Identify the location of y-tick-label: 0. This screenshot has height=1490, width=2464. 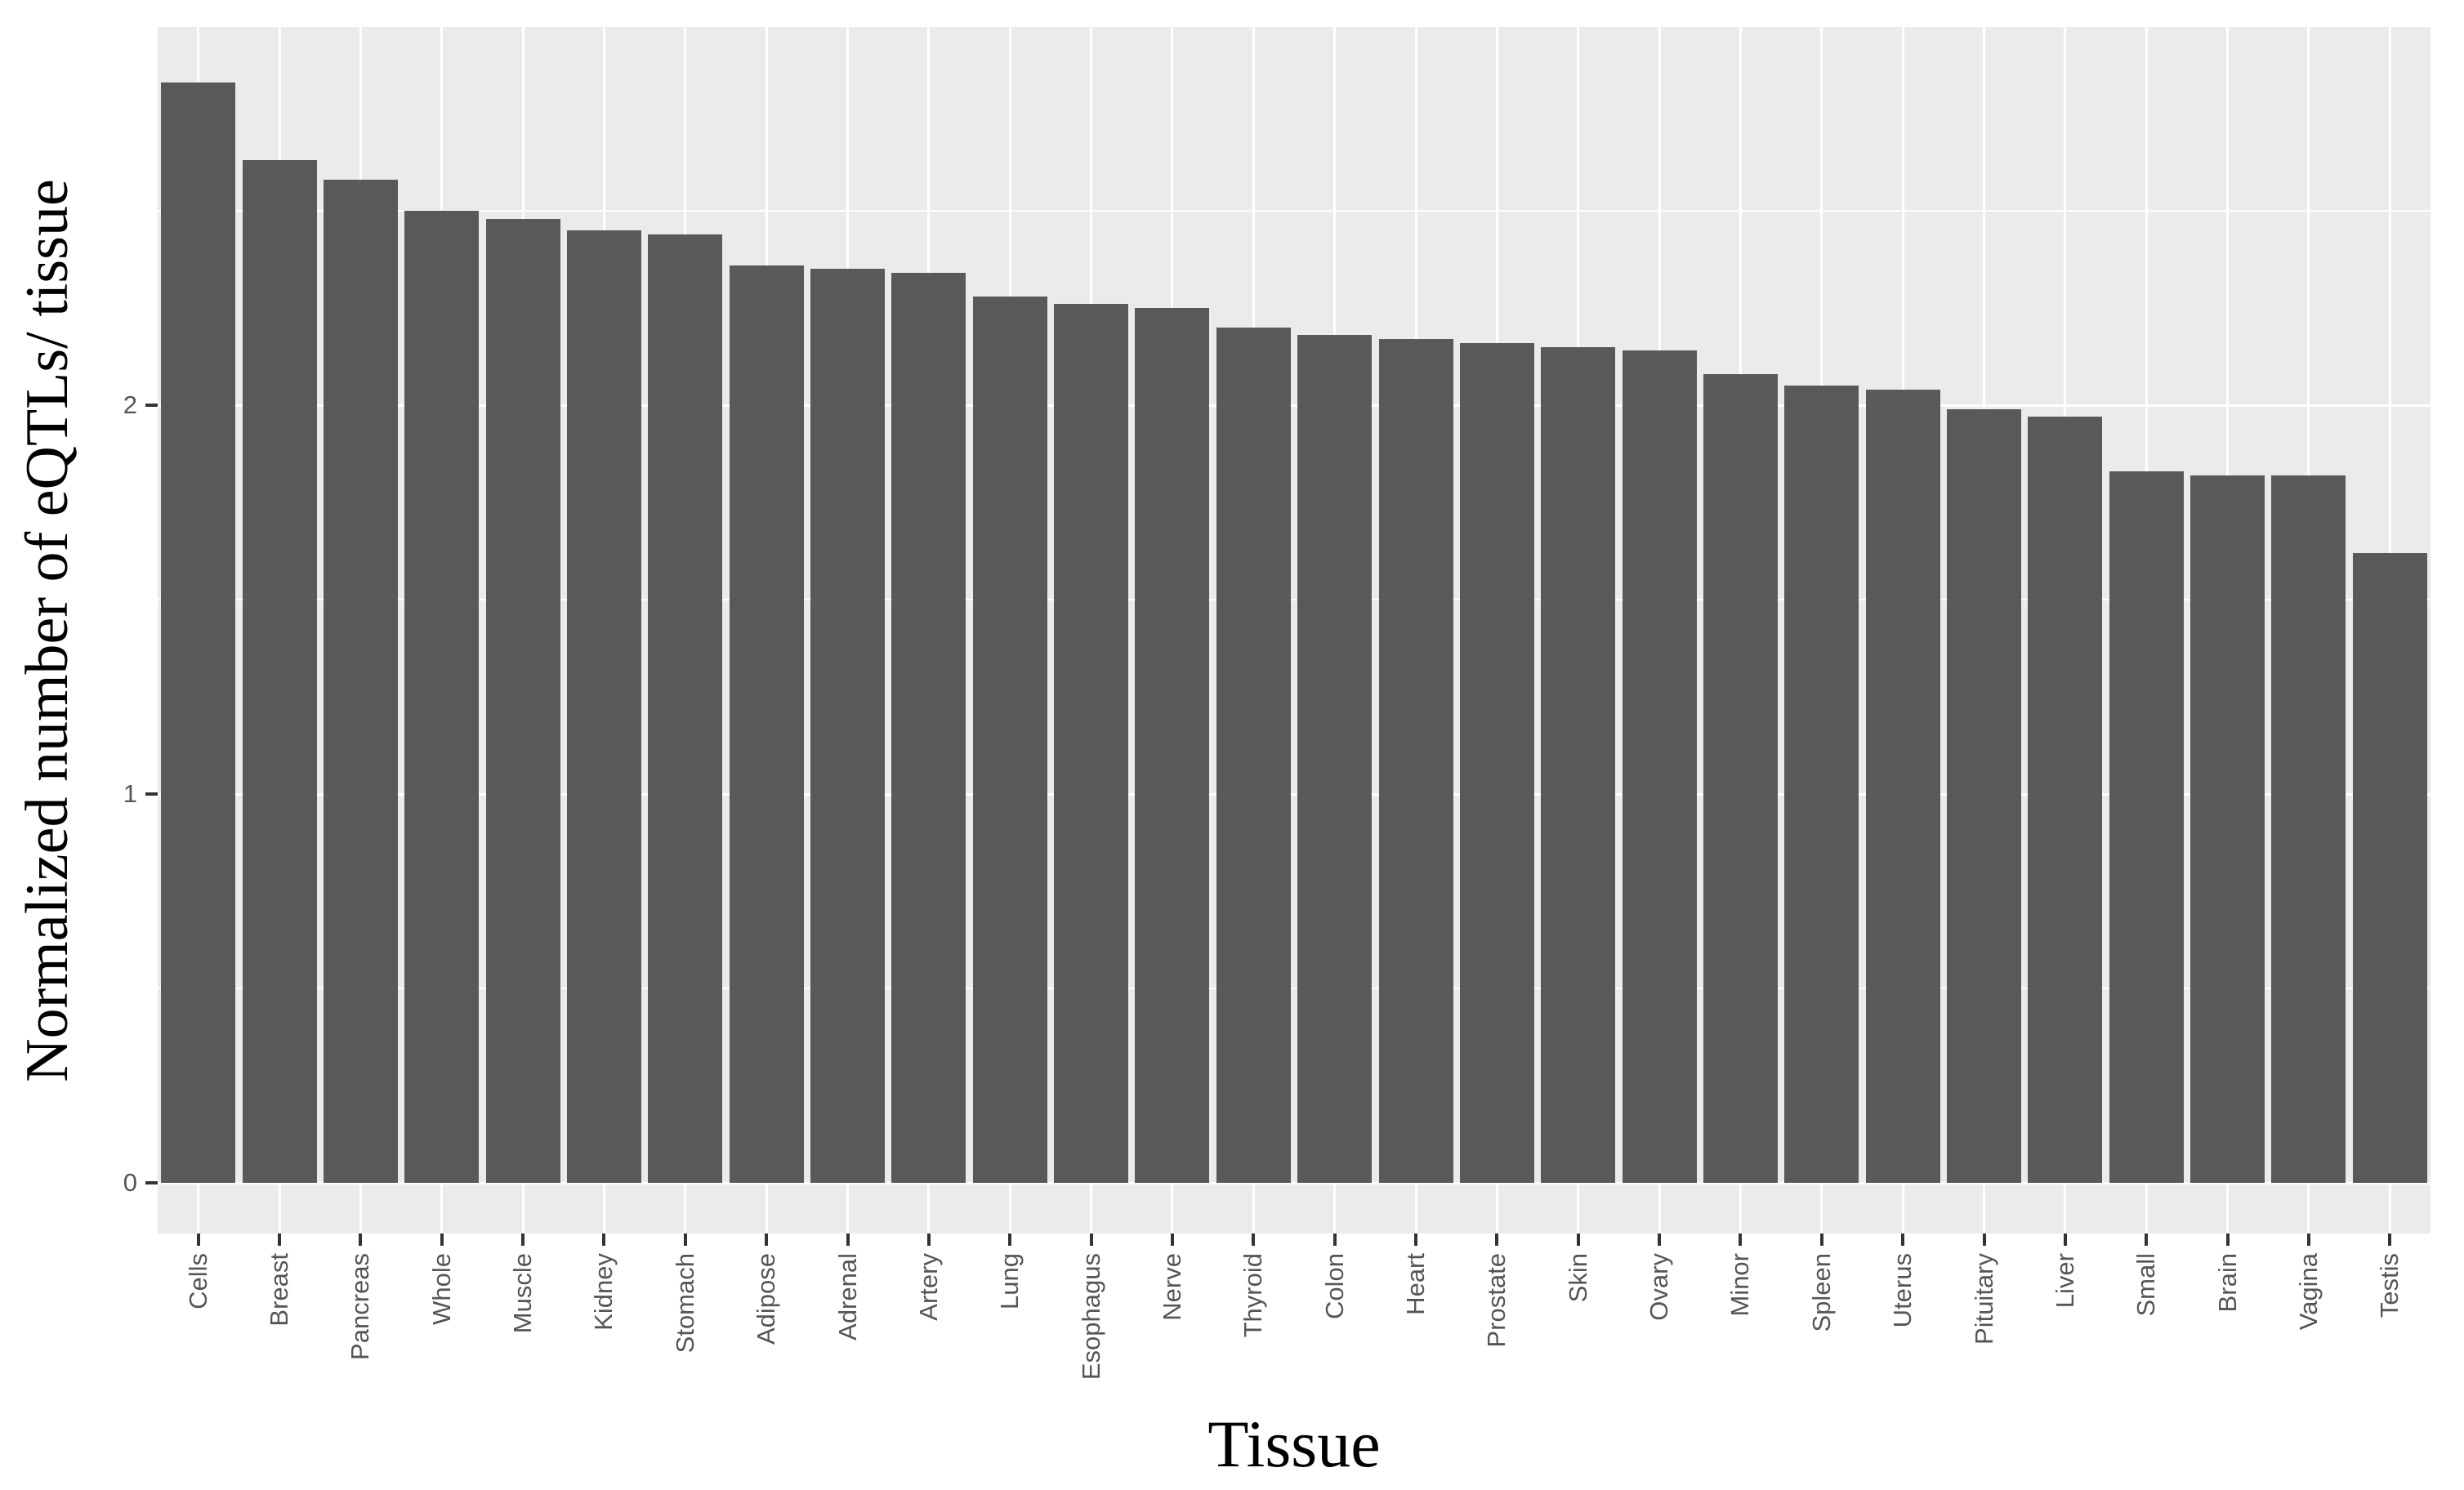
(130, 1182).